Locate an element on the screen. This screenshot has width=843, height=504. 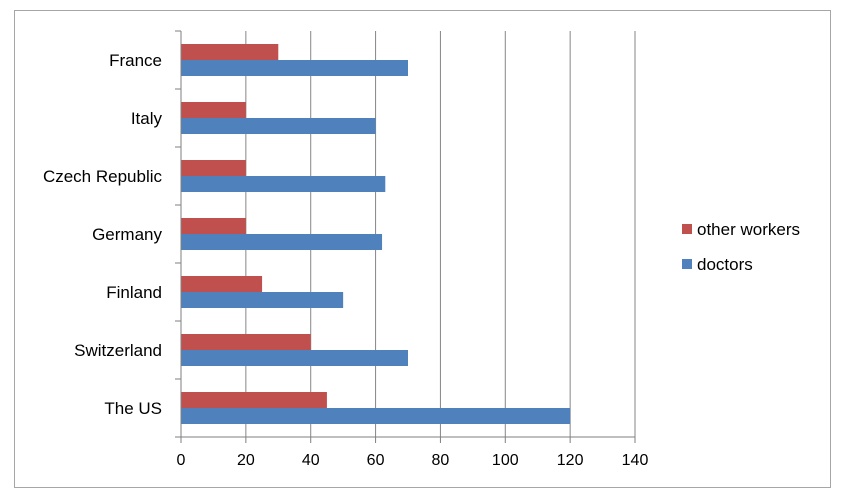
bar-doctors-germany is located at coordinates (282, 242).